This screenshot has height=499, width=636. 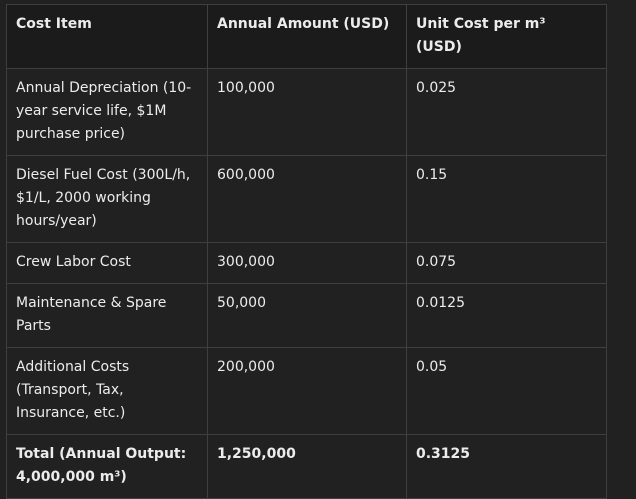 I want to click on table-cell: Maintenance & Spare Parts, so click(x=107, y=315).